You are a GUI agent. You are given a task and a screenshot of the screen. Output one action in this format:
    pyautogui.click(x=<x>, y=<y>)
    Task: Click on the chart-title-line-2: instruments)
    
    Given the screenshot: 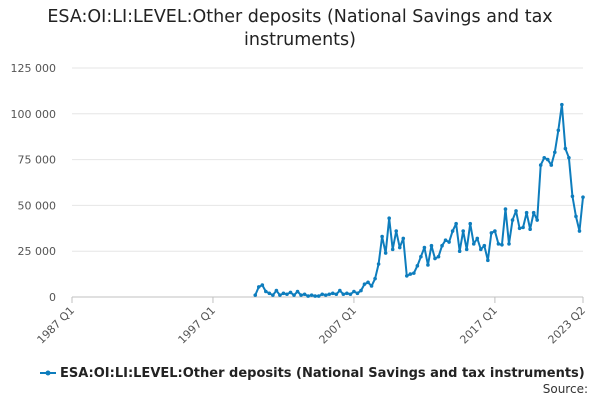 What is the action you would take?
    pyautogui.click(x=300, y=40)
    